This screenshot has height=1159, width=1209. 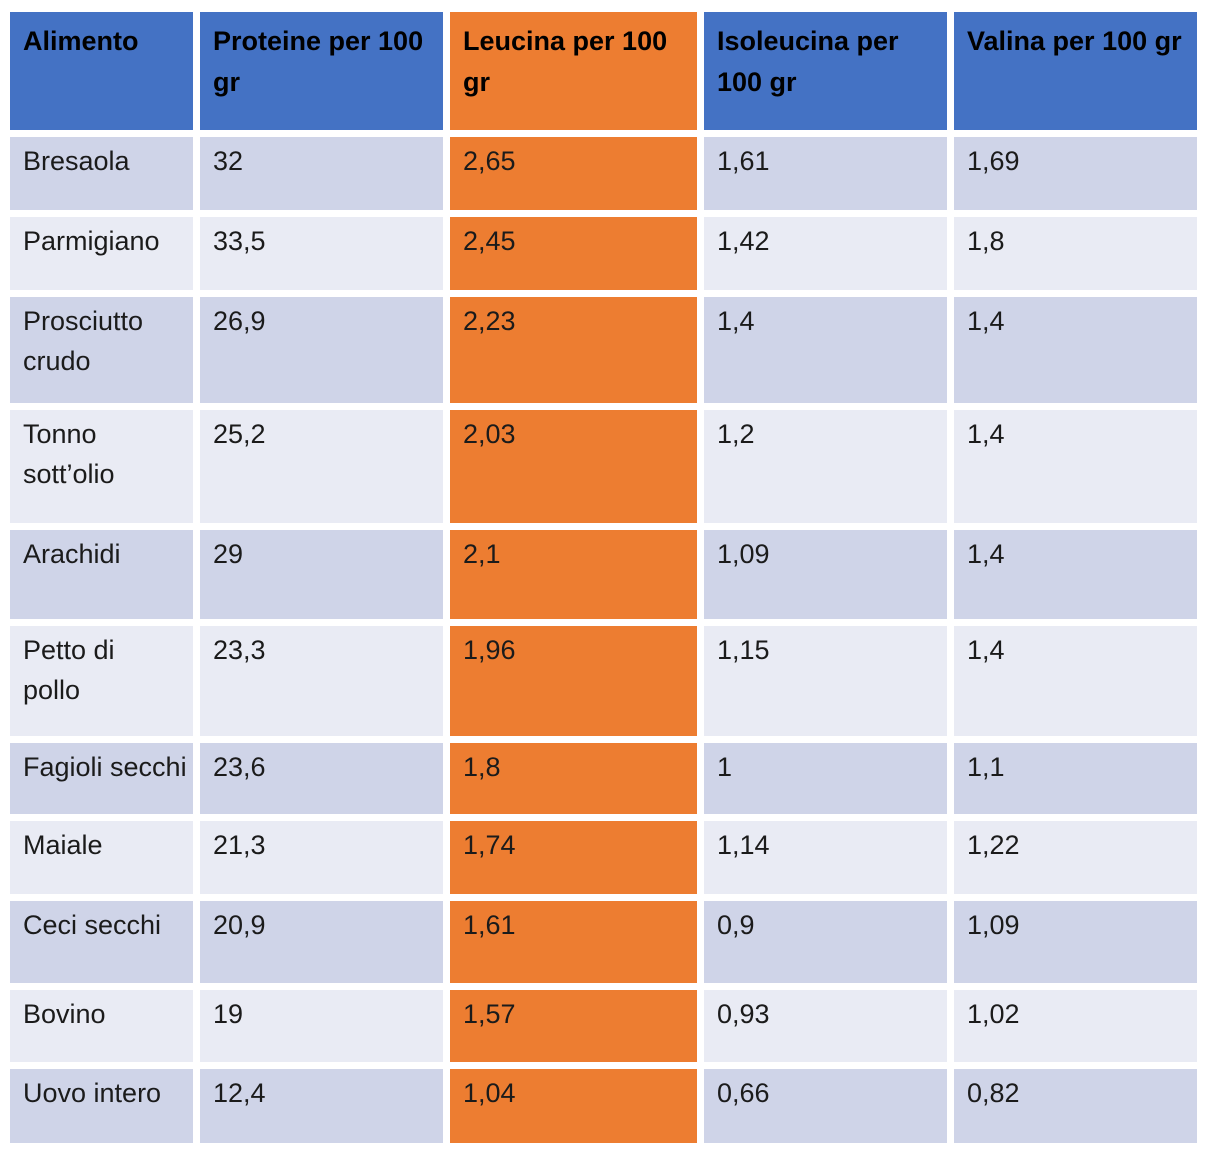 What do you see at coordinates (825, 778) in the screenshot?
I see `cell-isoleucina: 1` at bounding box center [825, 778].